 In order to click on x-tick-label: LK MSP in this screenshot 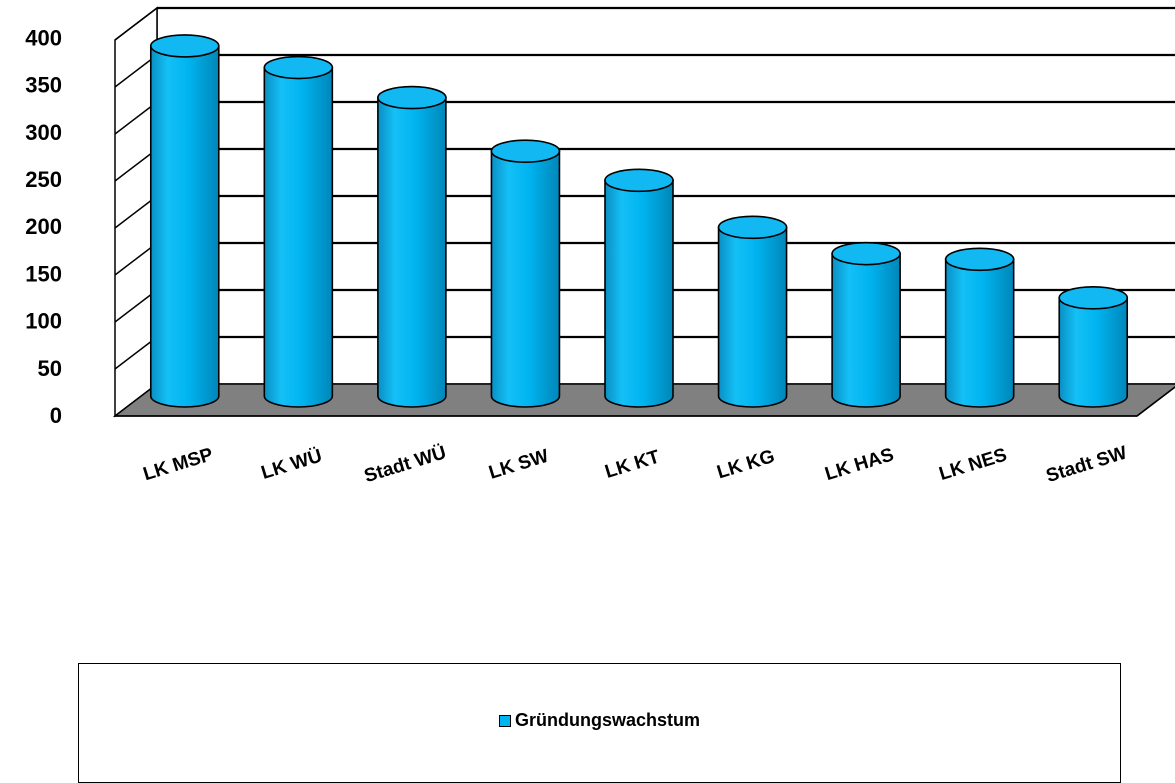, I will do `click(178, 464)`.